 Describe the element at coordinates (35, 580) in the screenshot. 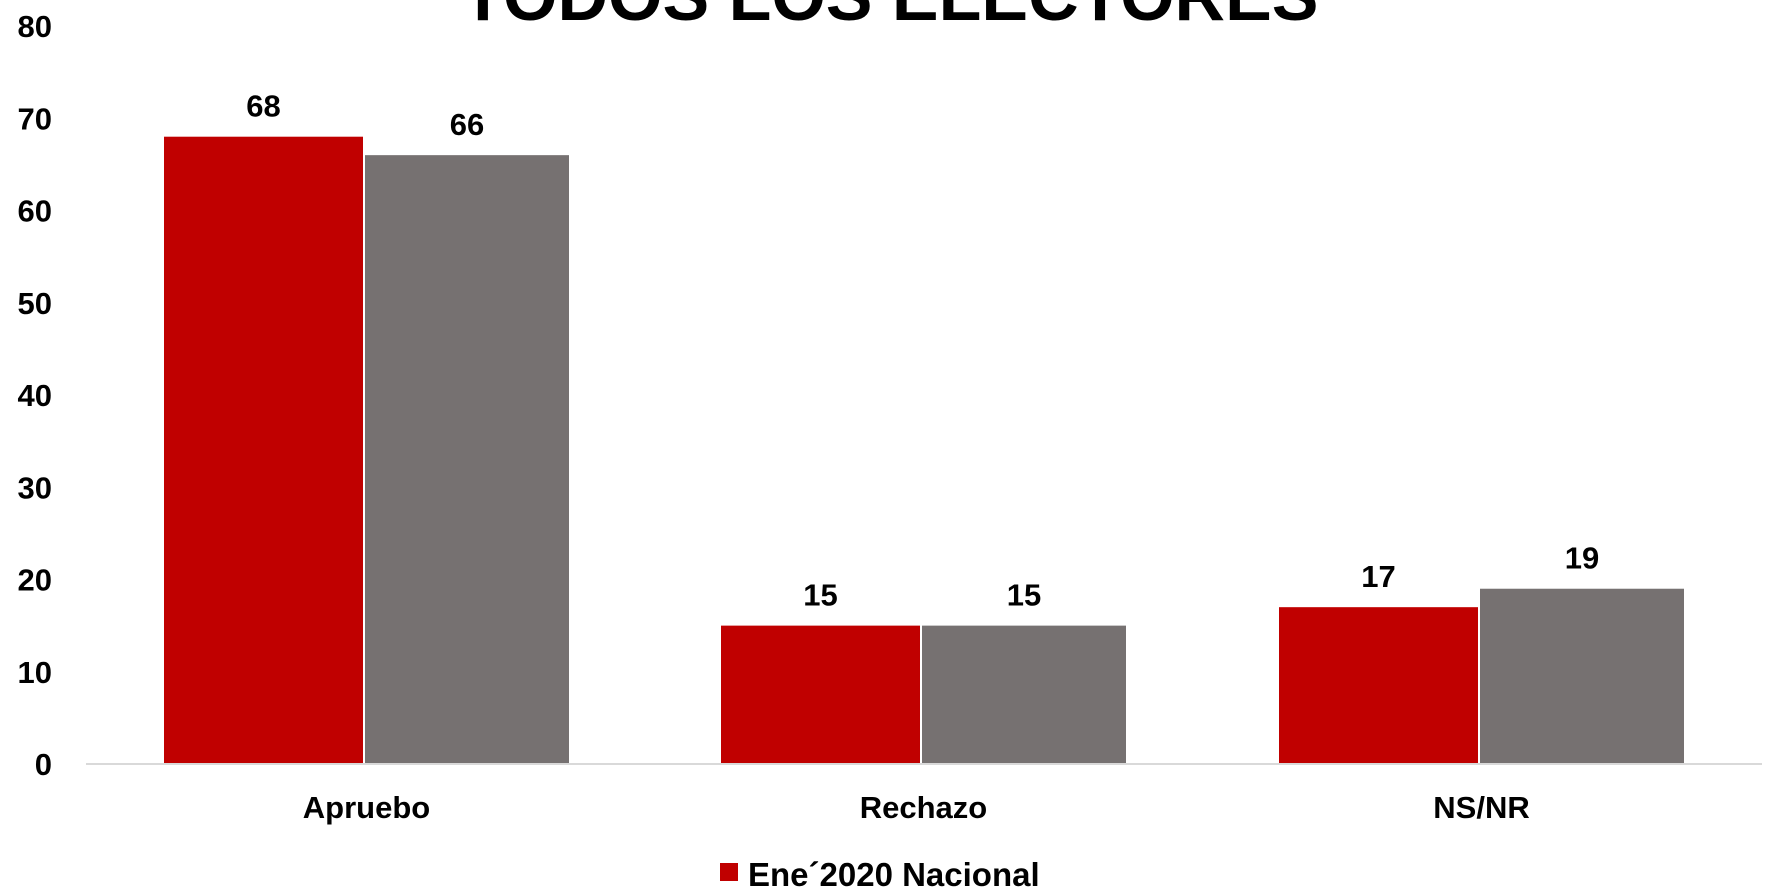

I see `y-tick-label: 20` at that location.